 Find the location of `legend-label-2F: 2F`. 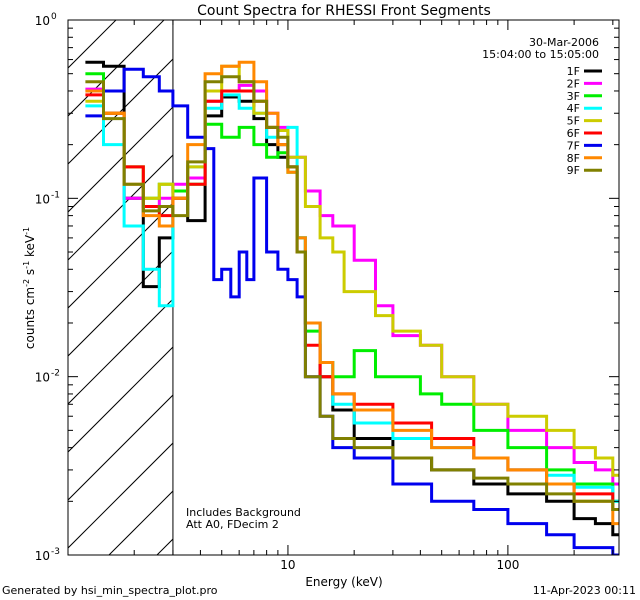

legend-label-2F: 2F is located at coordinates (573, 83).